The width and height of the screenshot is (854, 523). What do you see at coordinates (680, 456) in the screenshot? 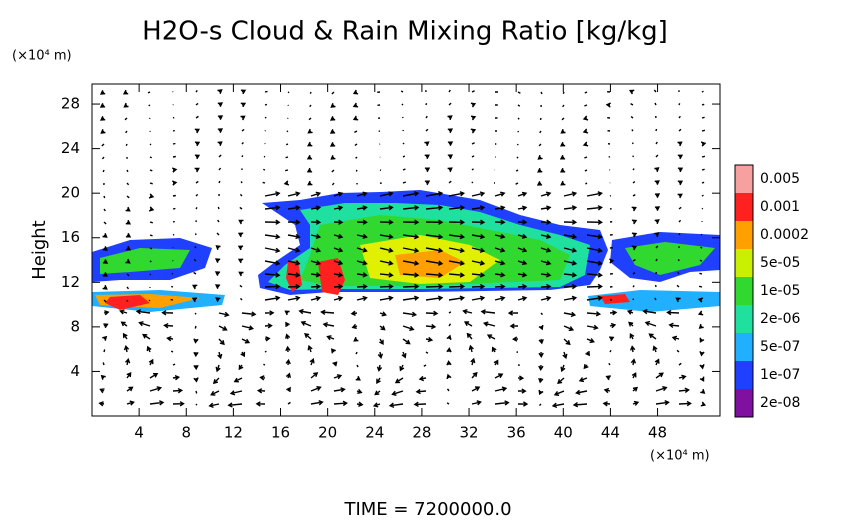
I see `x-unit: (×10⁴ m)` at bounding box center [680, 456].